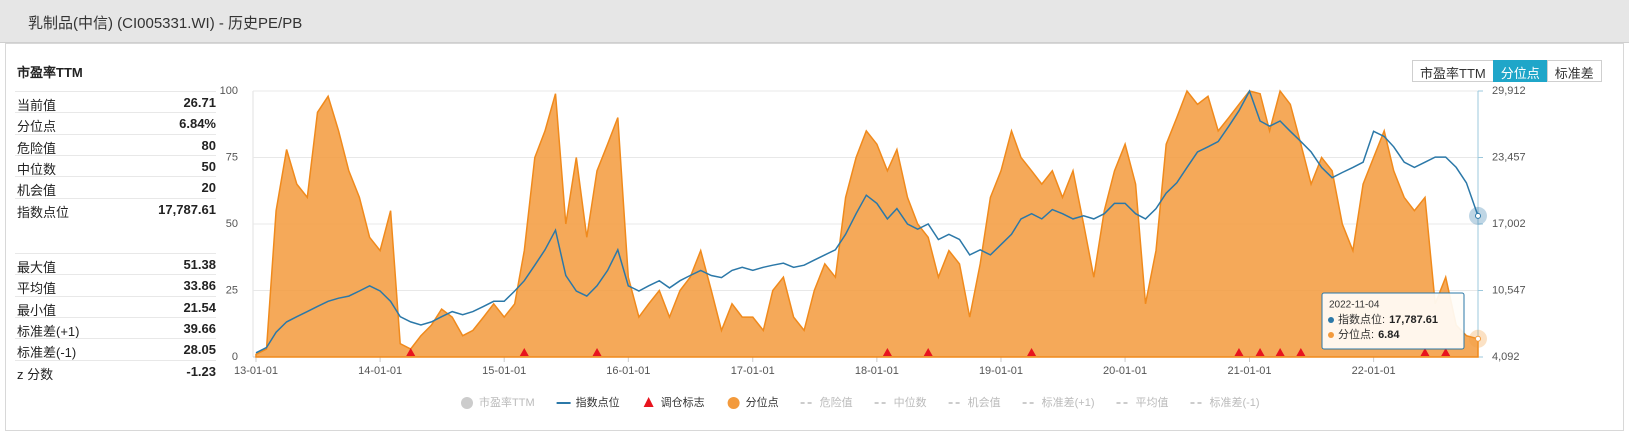 This screenshot has height=433, width=1629. What do you see at coordinates (199, 102) in the screenshot?
I see `stat-value: 26.71` at bounding box center [199, 102].